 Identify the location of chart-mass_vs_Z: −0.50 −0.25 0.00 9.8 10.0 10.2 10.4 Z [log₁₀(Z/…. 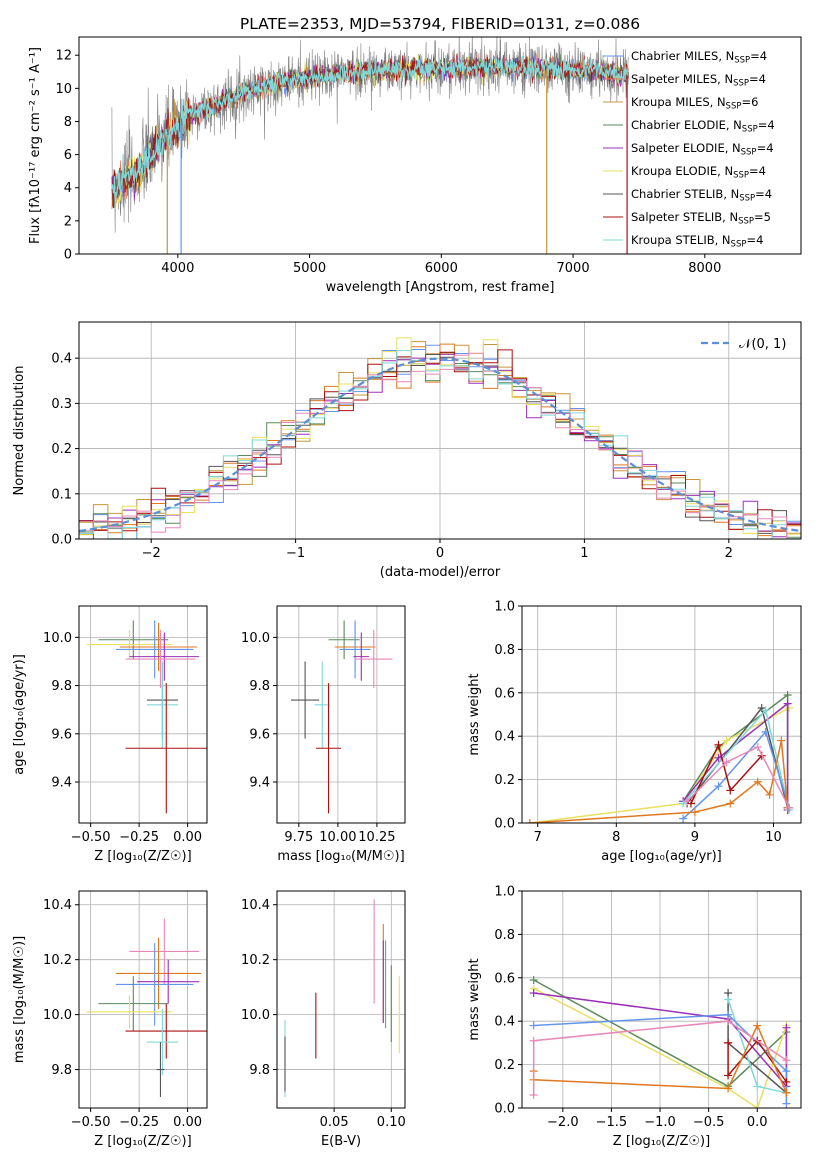
(110, 1019).